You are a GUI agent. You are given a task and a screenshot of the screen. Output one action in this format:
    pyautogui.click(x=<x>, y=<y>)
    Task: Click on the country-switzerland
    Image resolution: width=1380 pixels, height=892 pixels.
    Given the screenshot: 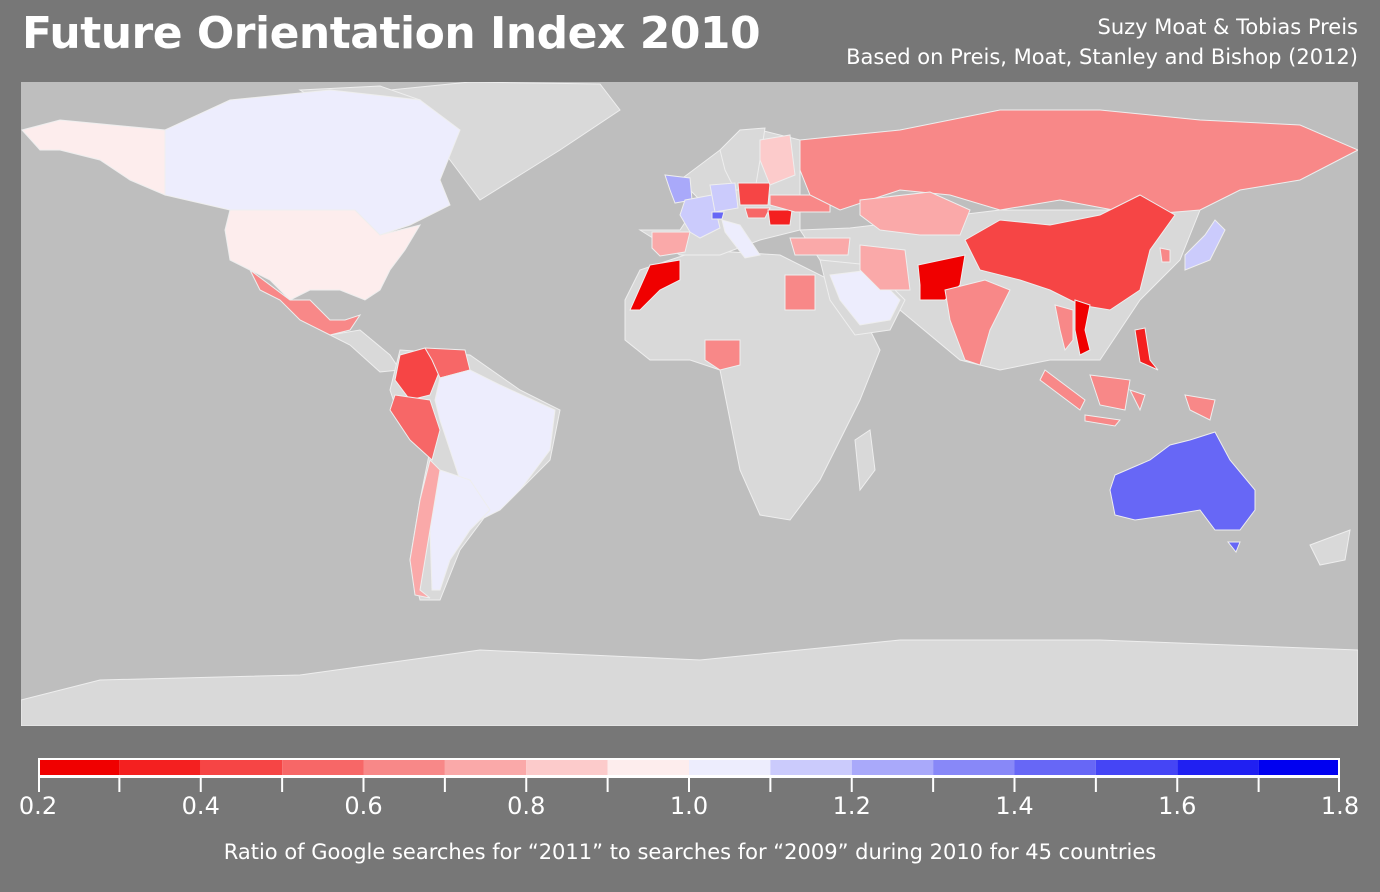 What is the action you would take?
    pyautogui.click(x=718, y=215)
    